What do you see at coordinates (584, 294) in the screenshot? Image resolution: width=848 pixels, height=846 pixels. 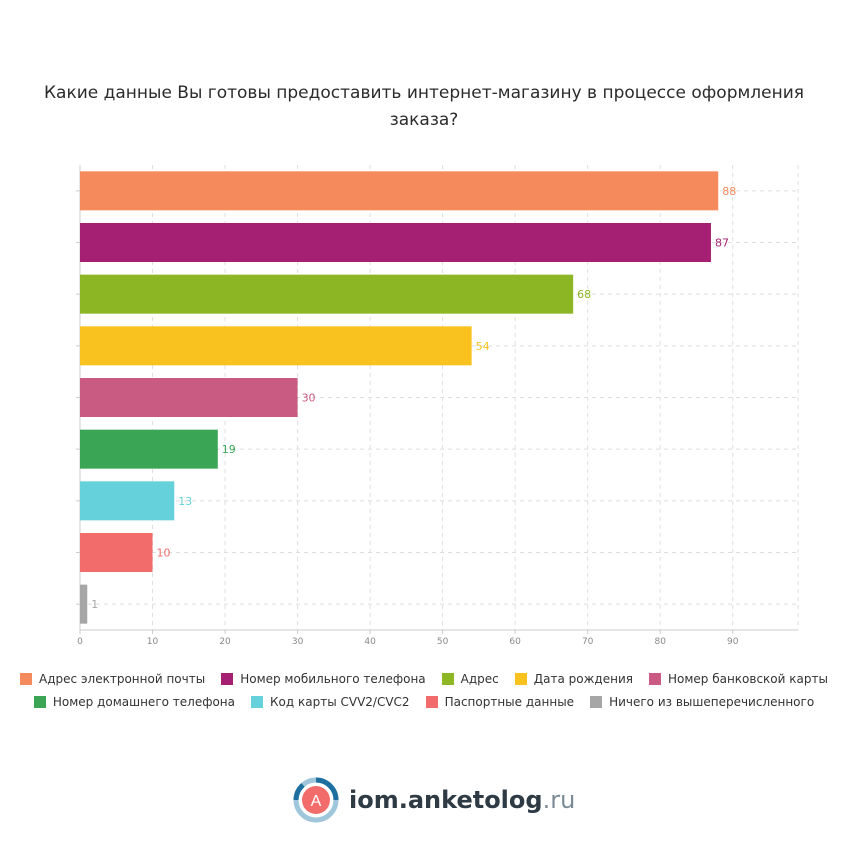 I see `bar-value-label: 68` at bounding box center [584, 294].